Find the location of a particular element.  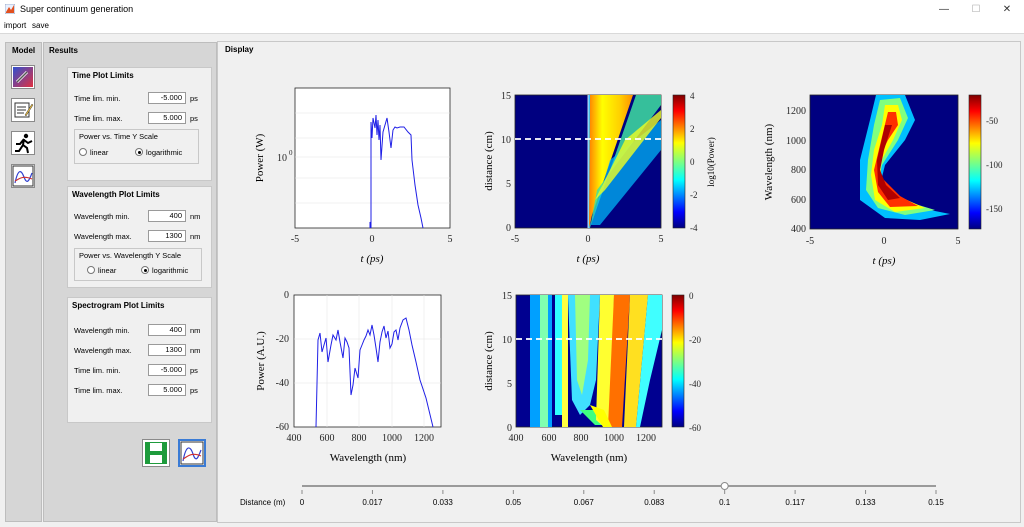

time-power-ytick: 10 is located at coordinates (282, 158).